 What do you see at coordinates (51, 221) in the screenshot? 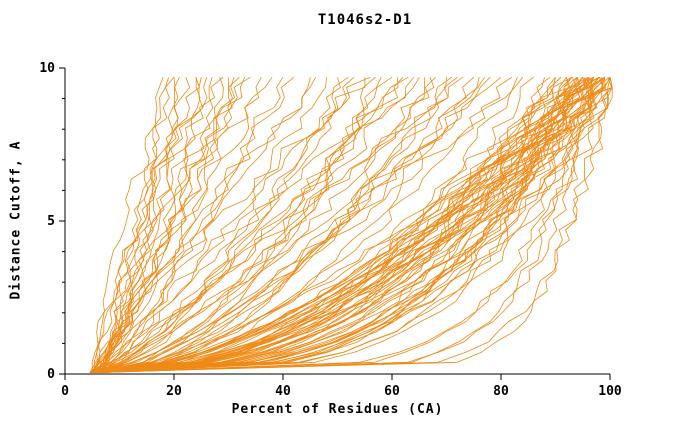
I see `svg-text: 5` at bounding box center [51, 221].